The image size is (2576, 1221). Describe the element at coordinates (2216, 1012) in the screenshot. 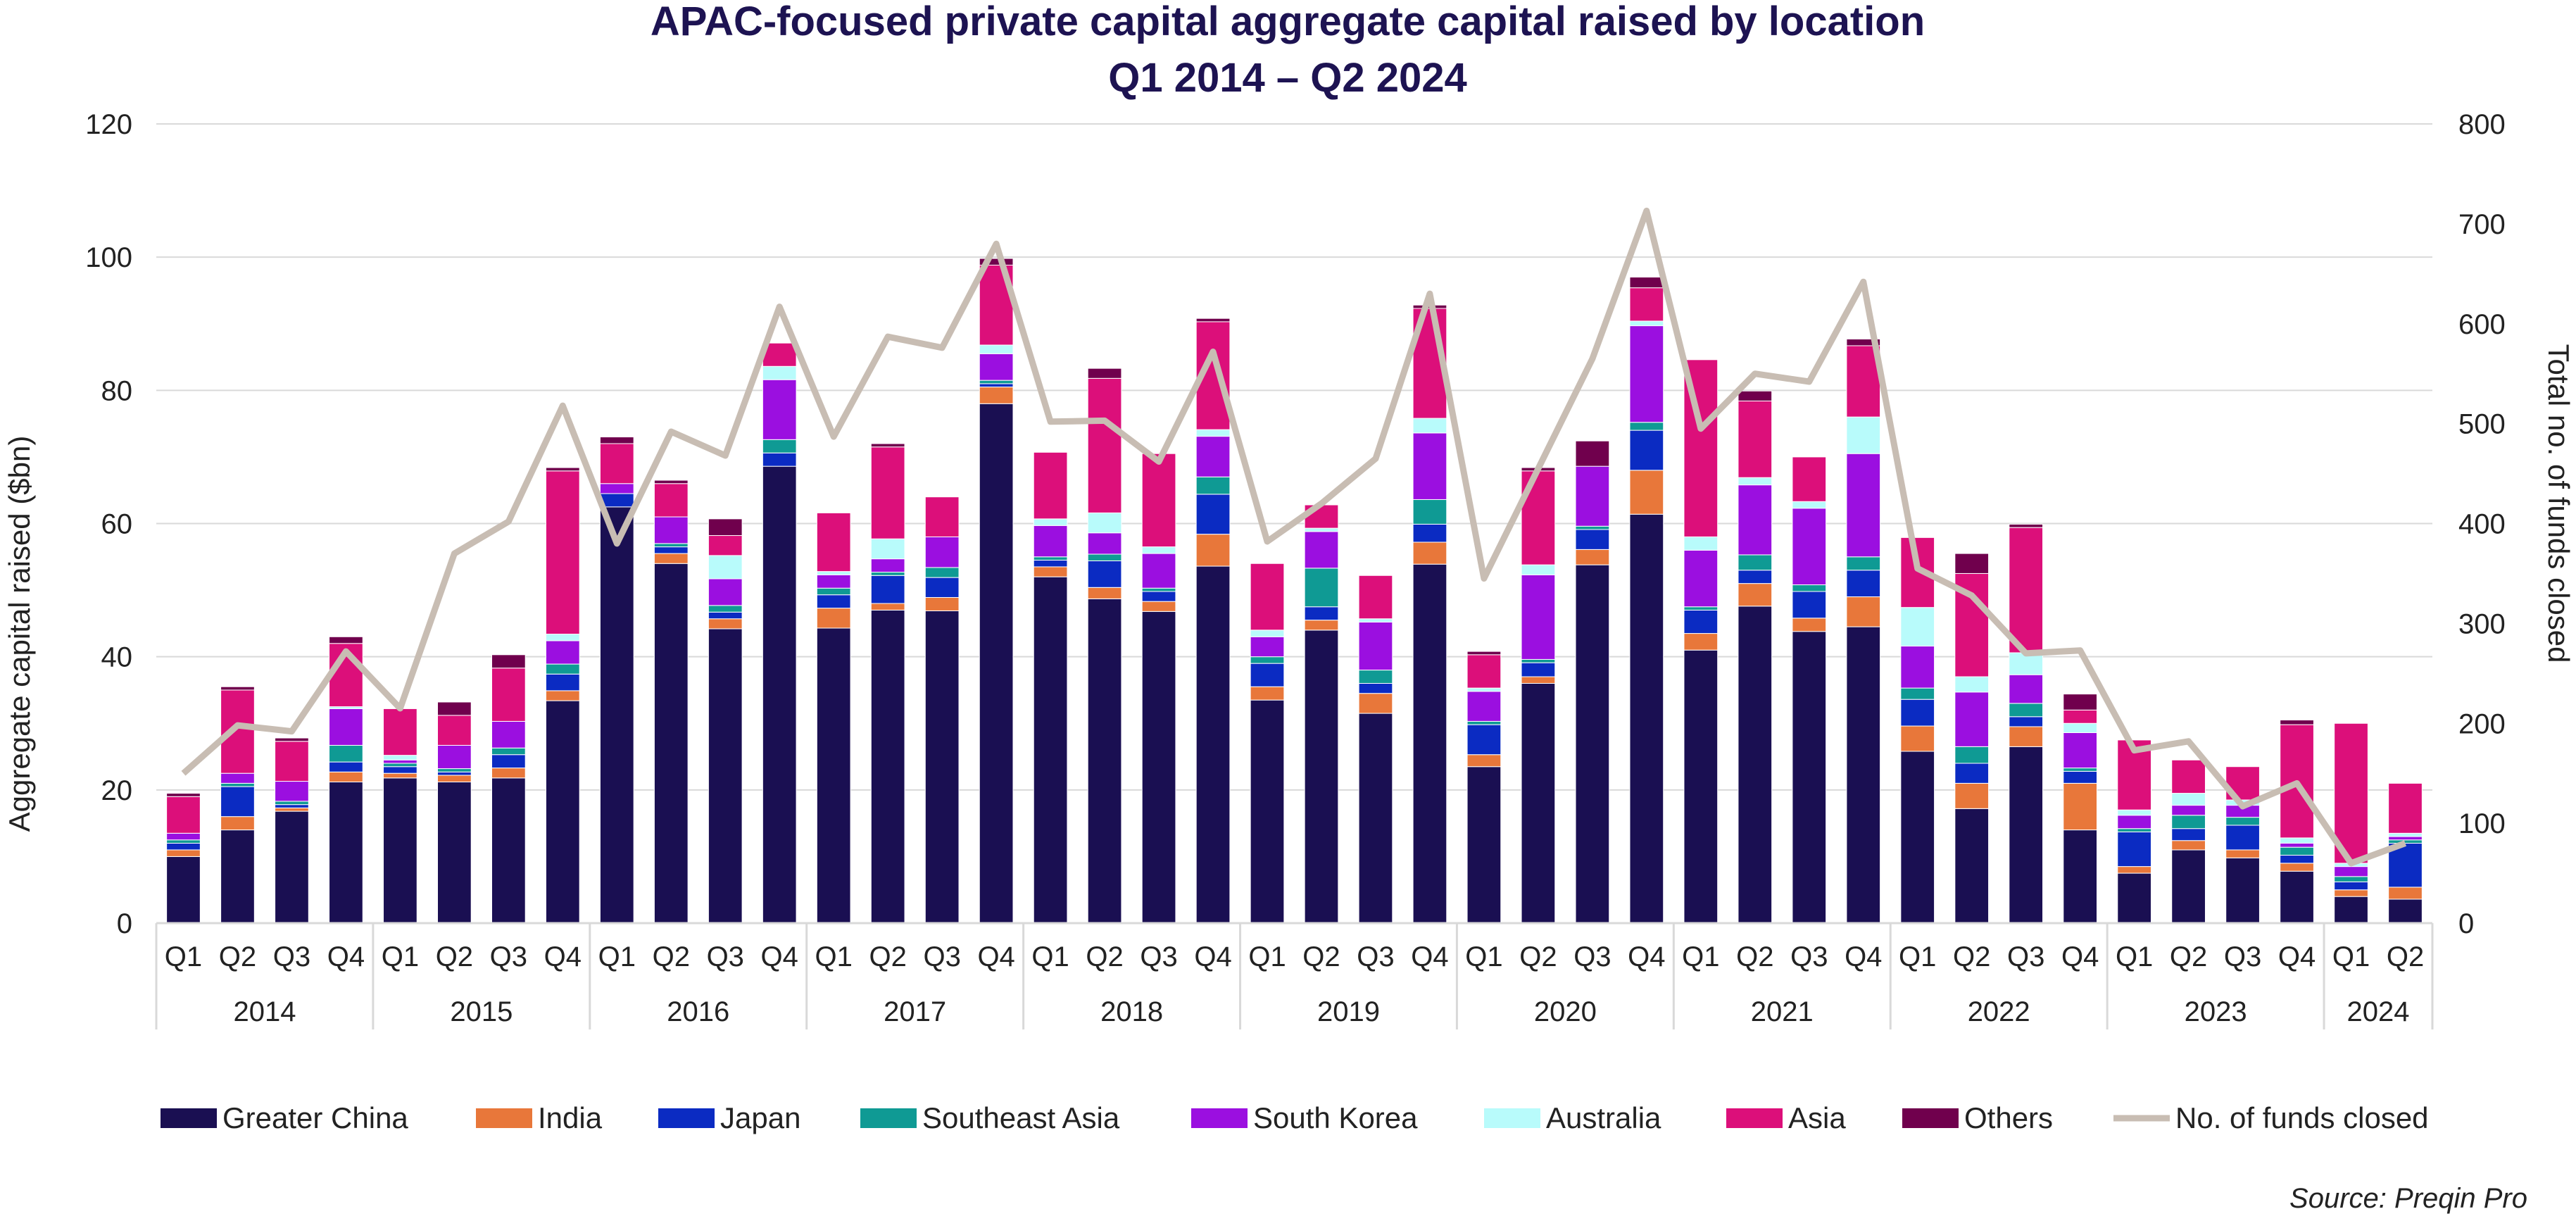

I see `x-tick-label-year: 2023` at that location.